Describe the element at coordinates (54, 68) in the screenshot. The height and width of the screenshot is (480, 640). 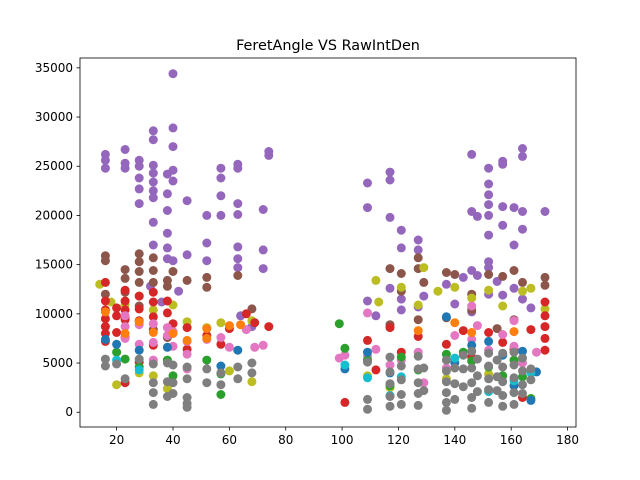
I see `y-tick-label: 35000` at that location.